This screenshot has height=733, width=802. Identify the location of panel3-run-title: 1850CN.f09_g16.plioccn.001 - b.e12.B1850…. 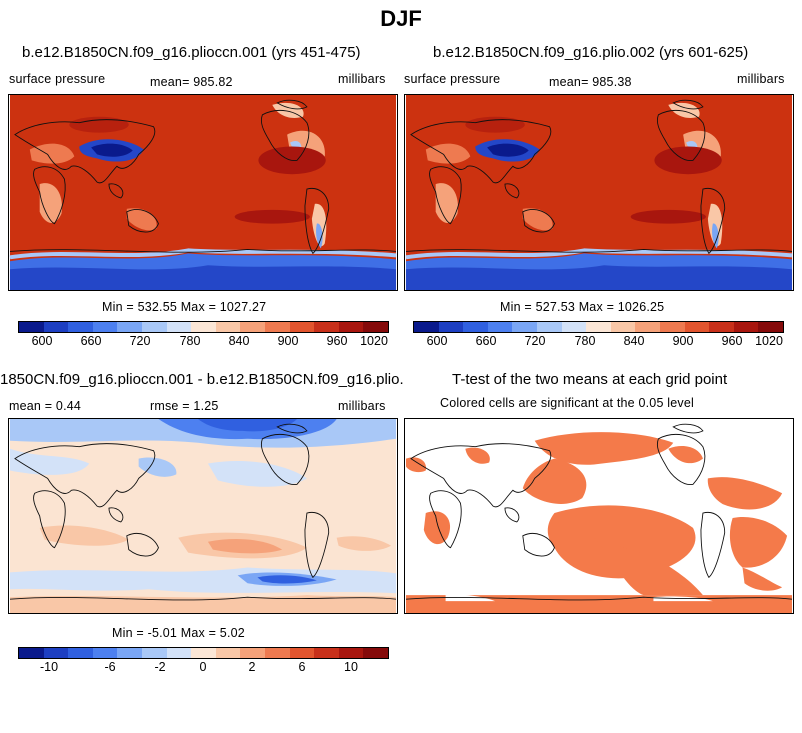
(202, 379).